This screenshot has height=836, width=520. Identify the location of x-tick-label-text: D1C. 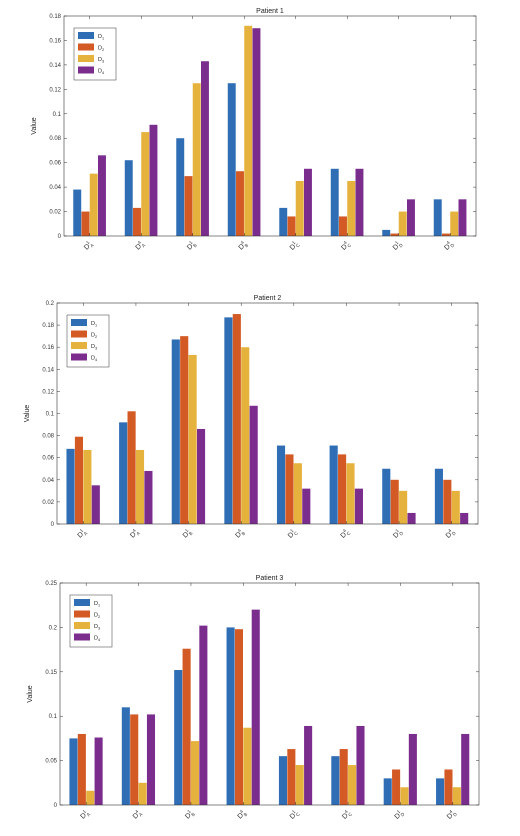
(294, 246).